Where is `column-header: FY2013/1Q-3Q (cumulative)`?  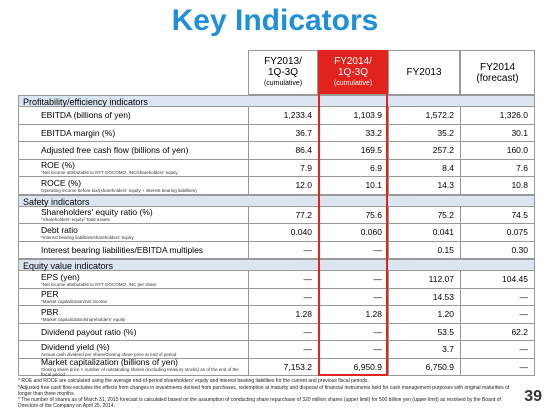
column-header: FY2013/1Q-3Q (cumulative) is located at coordinates (283, 72).